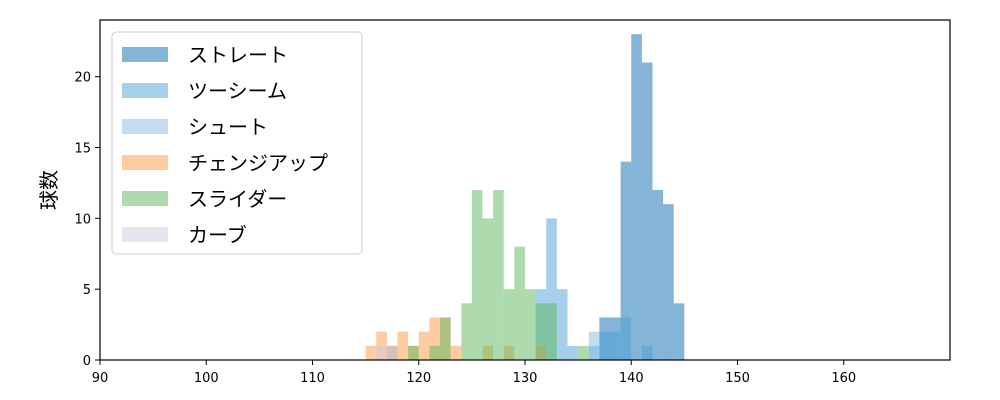  Describe the element at coordinates (237, 143) in the screenshot. I see `legend-box` at that location.